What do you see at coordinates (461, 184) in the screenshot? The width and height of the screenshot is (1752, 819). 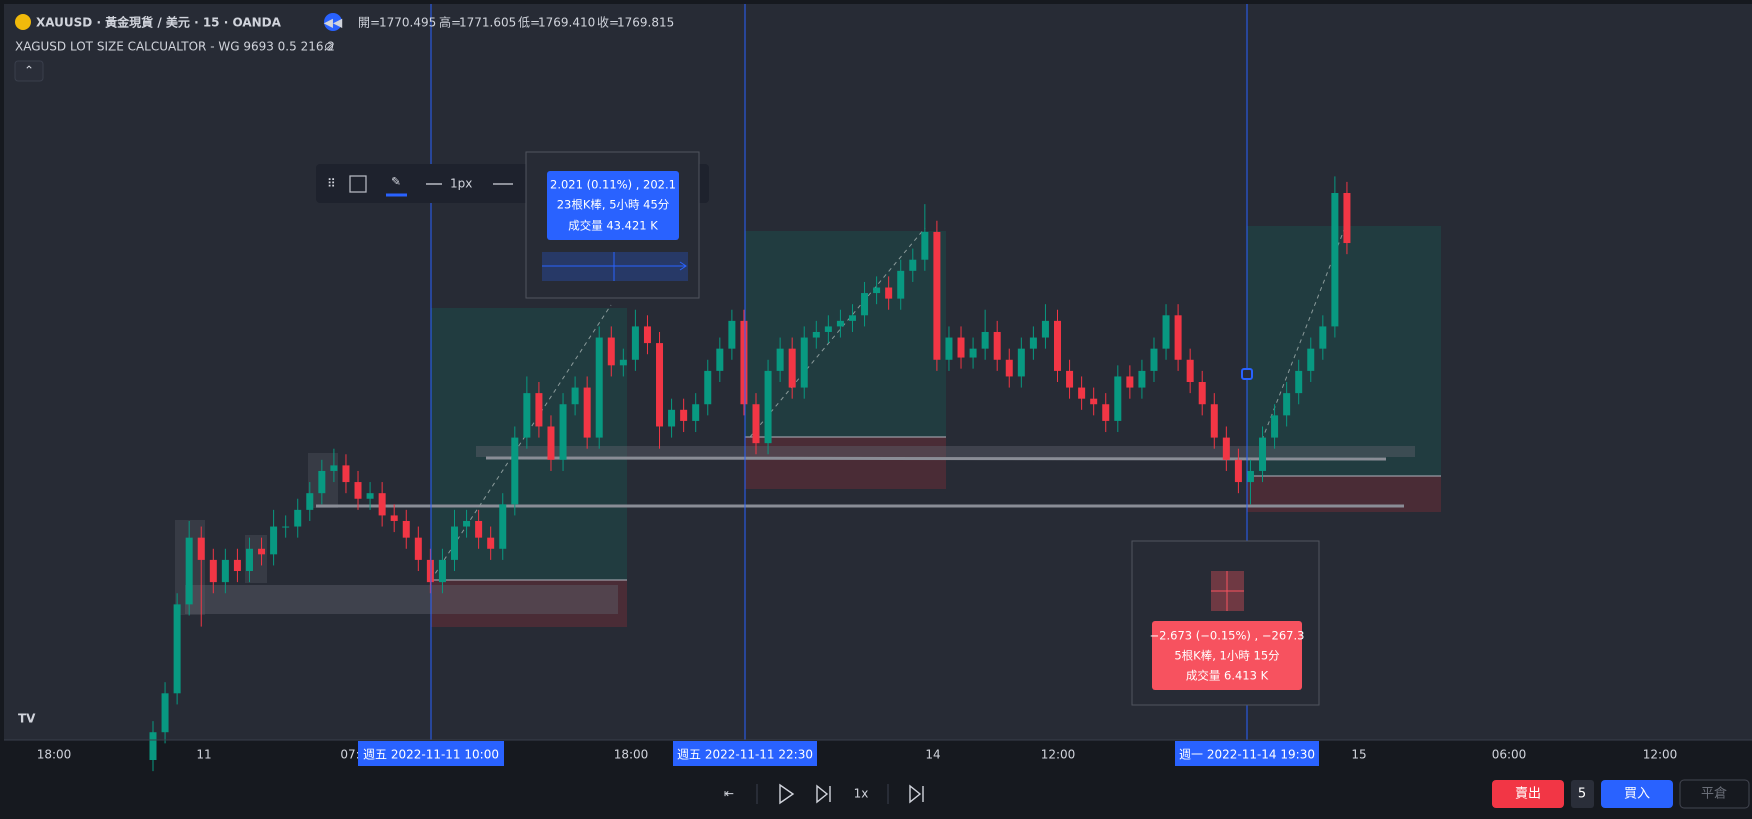 I see `line-width-label: 1px` at bounding box center [461, 184].